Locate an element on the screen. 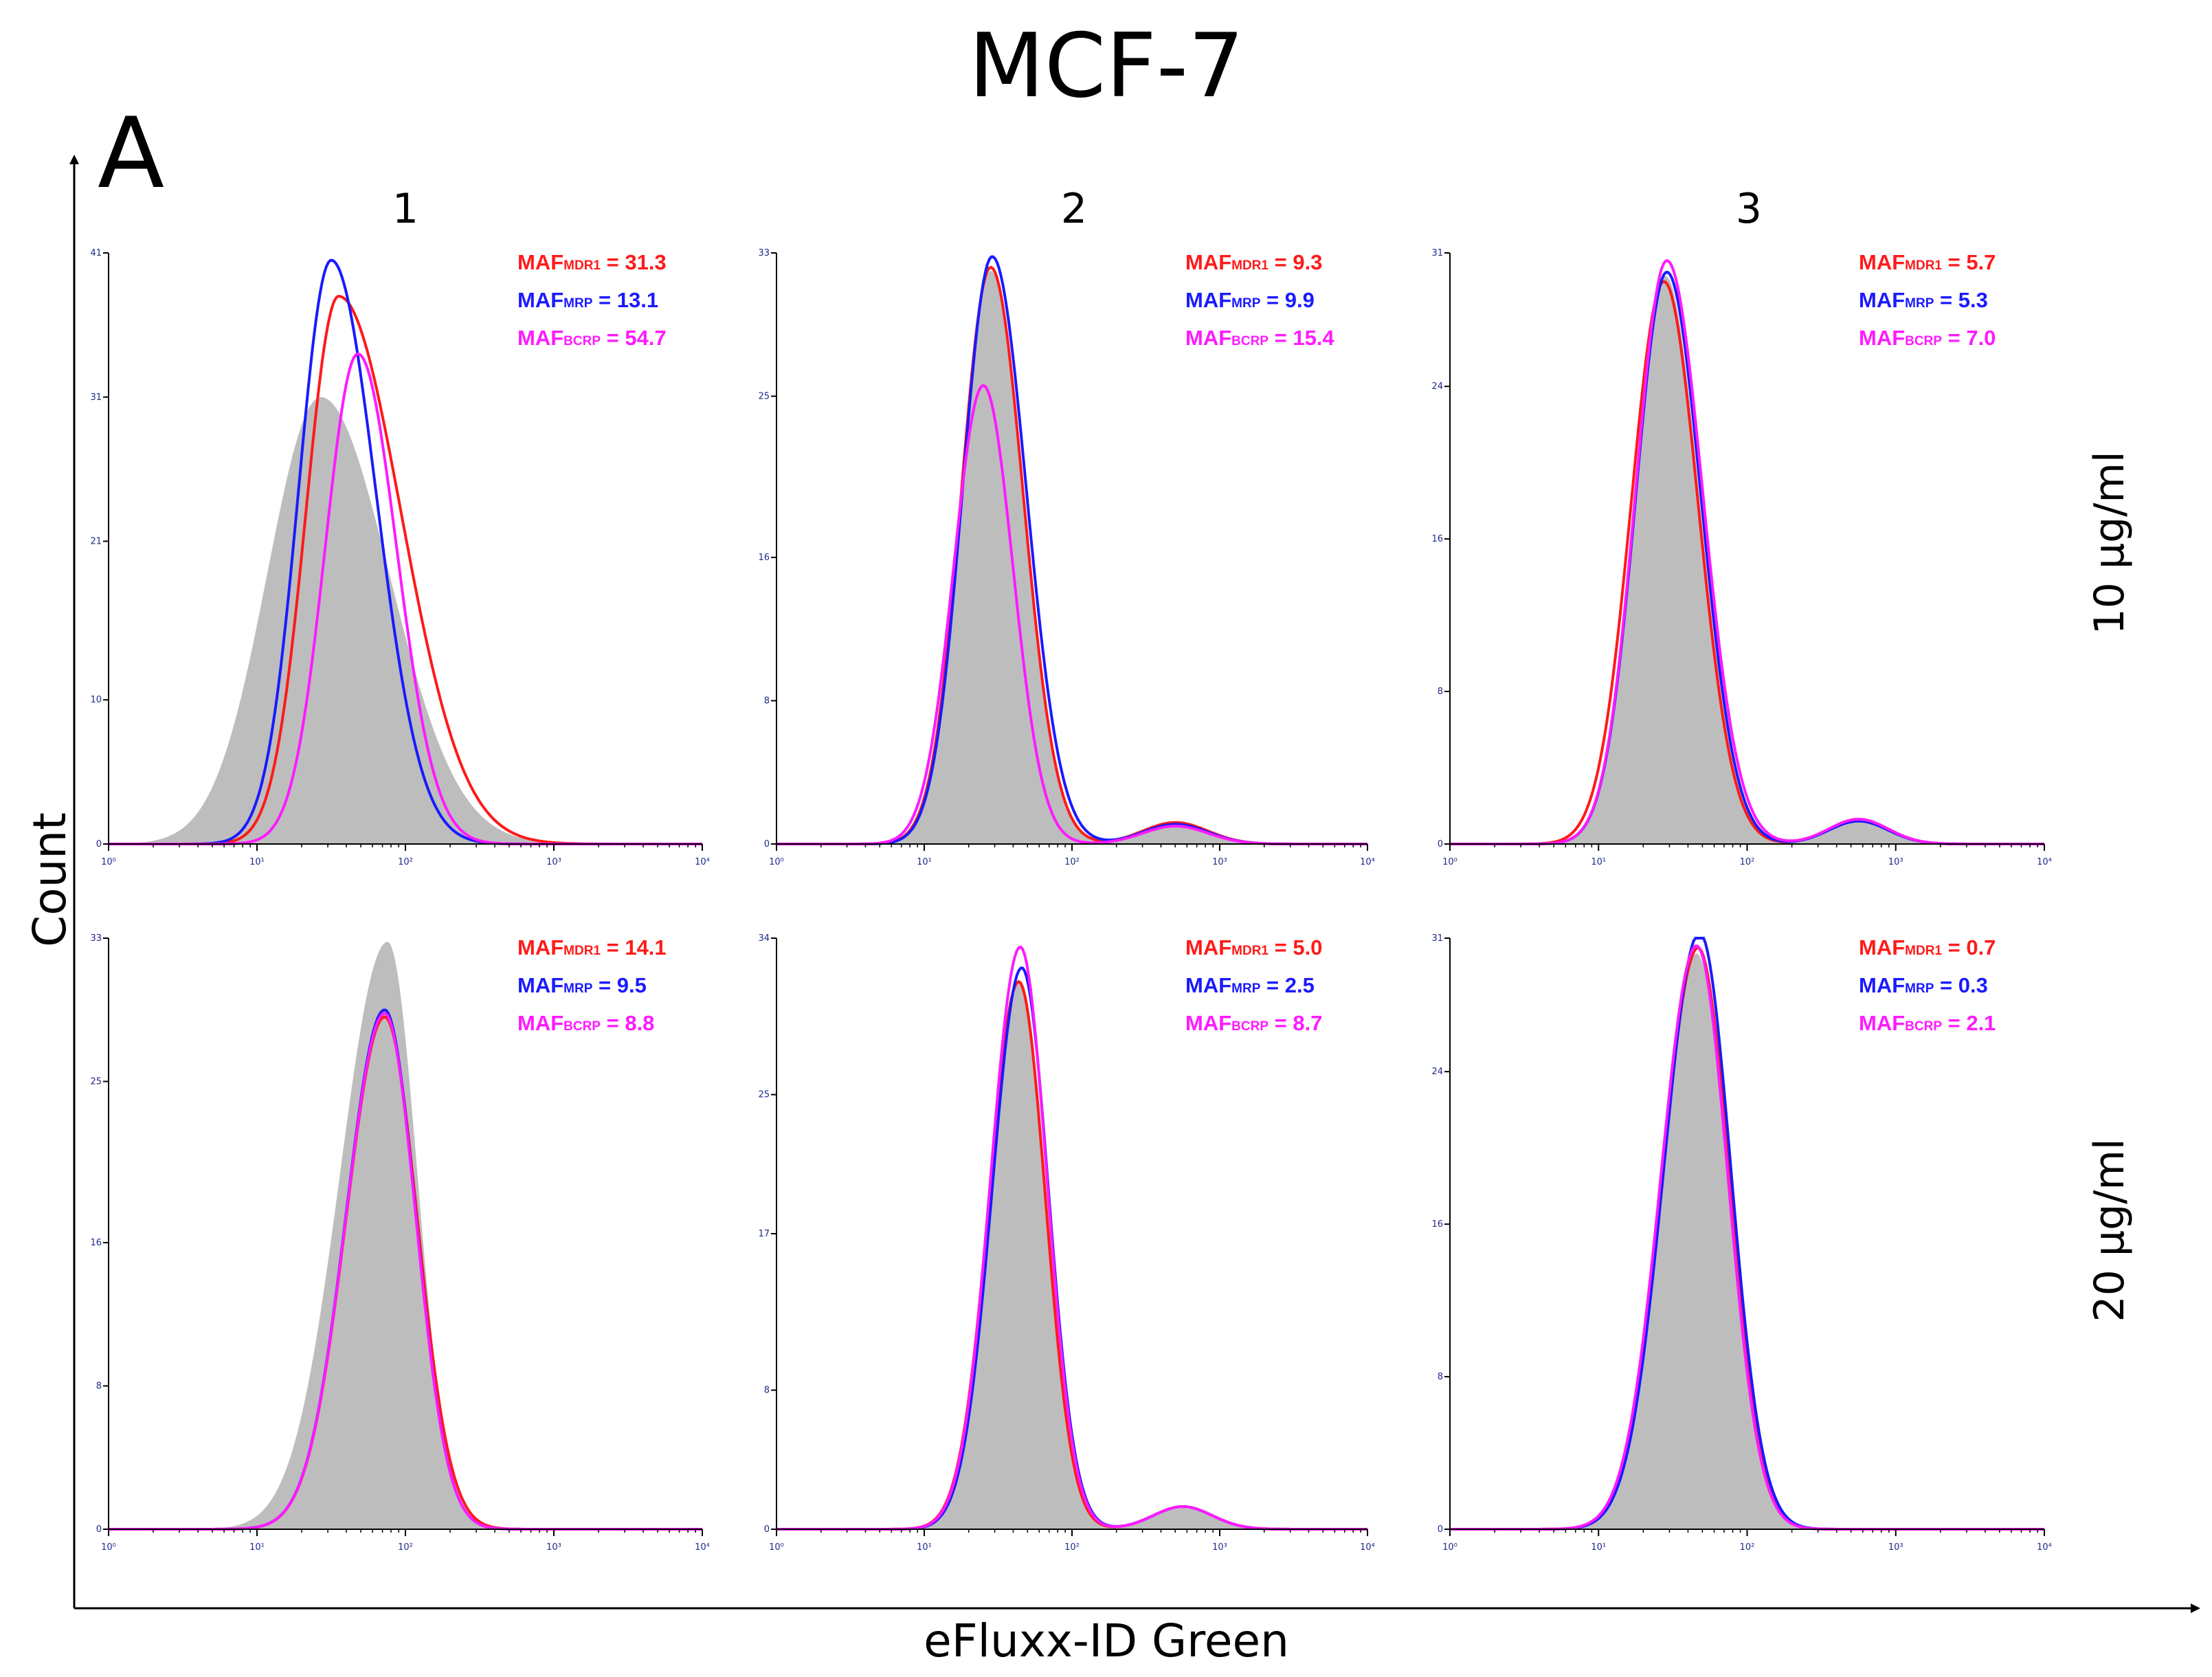  maf-mrp-label: MAFMRP = 13.1 is located at coordinates (587, 300).